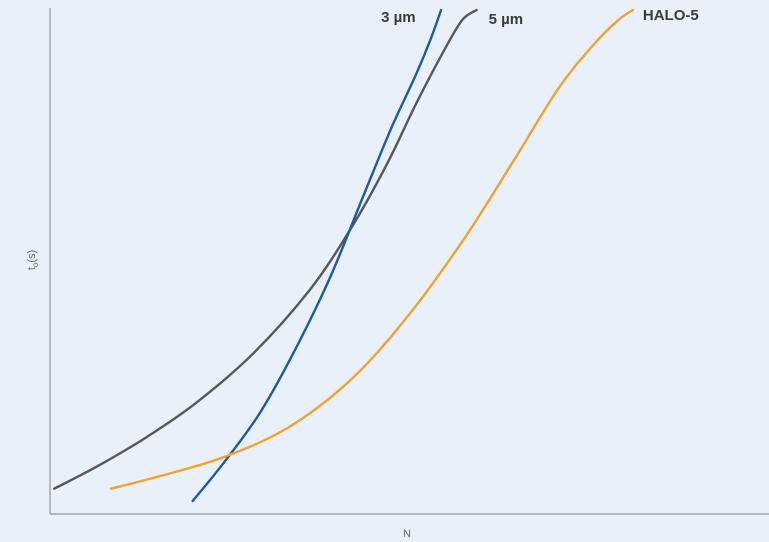 This screenshot has height=542, width=769. What do you see at coordinates (671, 15) in the screenshot?
I see `series-label-2: HALO-5` at bounding box center [671, 15].